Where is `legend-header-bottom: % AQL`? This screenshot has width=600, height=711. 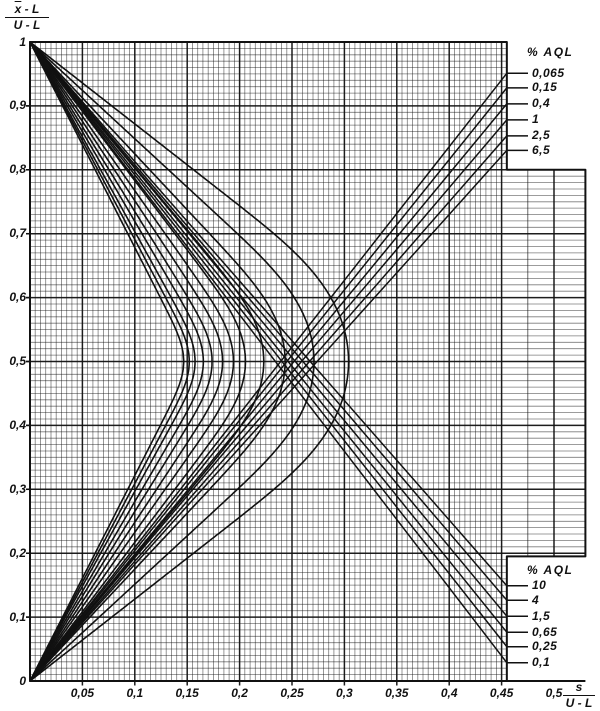 legend-header-bottom: % AQL is located at coordinates (550, 569).